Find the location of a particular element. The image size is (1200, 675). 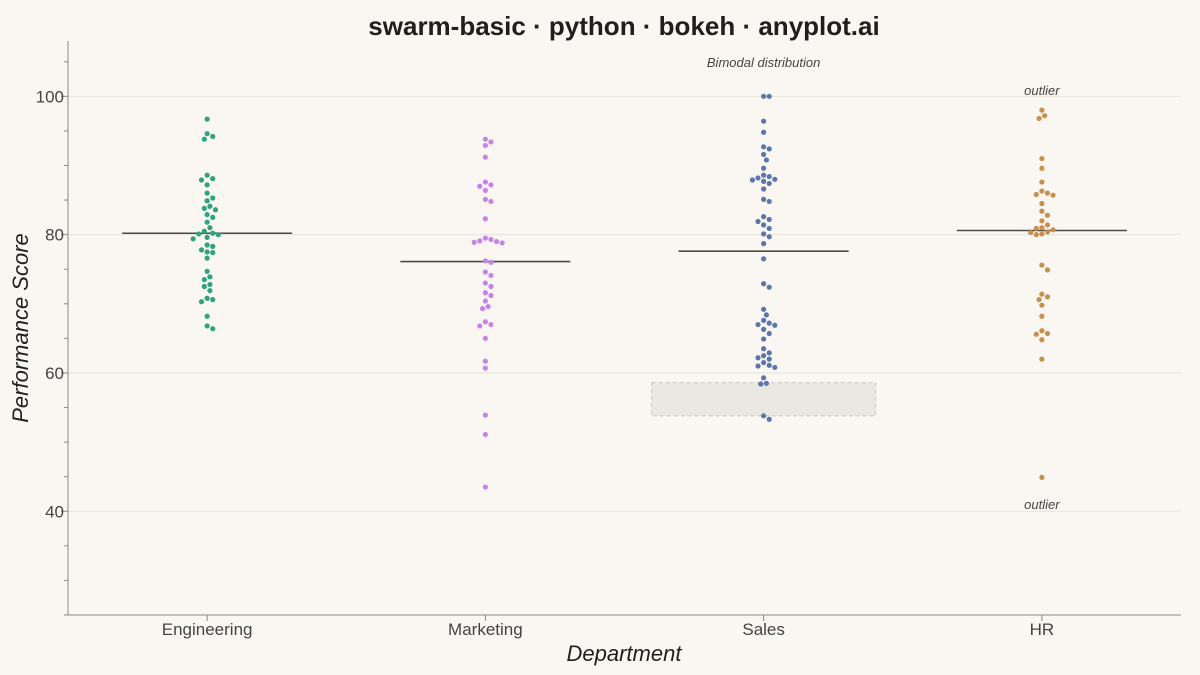

y-tick-label: 40 is located at coordinates (54, 511).